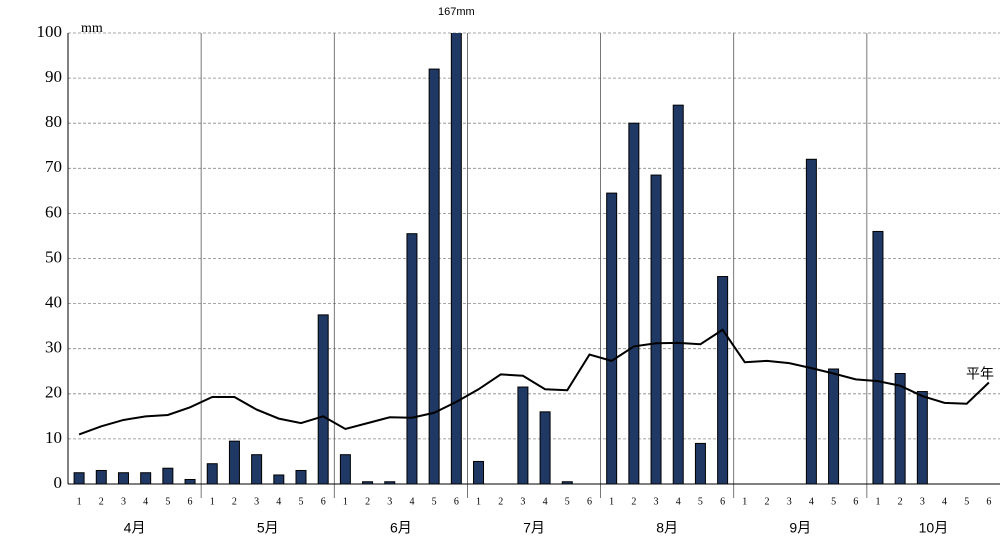  What do you see at coordinates (53, 437) in the screenshot?
I see `y-tick-label: 10` at bounding box center [53, 437].